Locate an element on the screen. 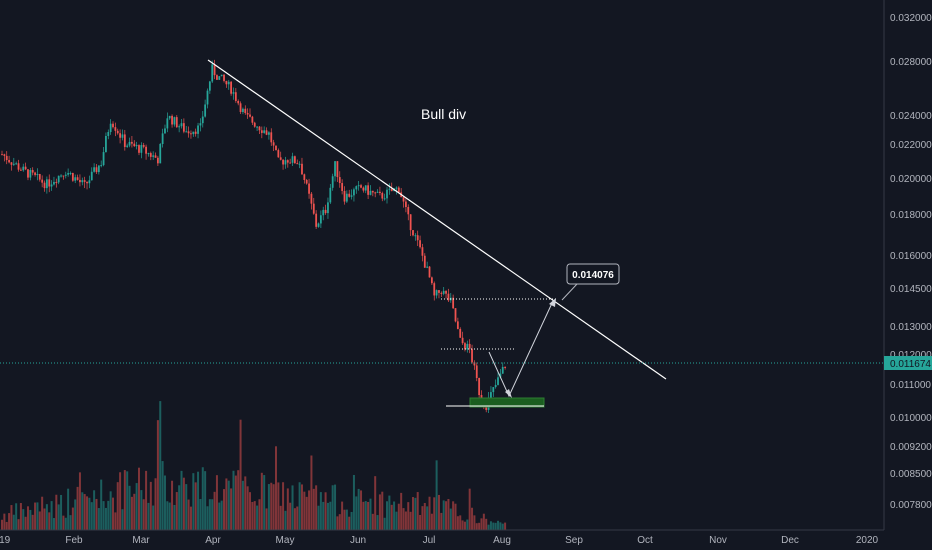 This screenshot has width=932, height=550. x-tick-label: Apr is located at coordinates (213, 540).